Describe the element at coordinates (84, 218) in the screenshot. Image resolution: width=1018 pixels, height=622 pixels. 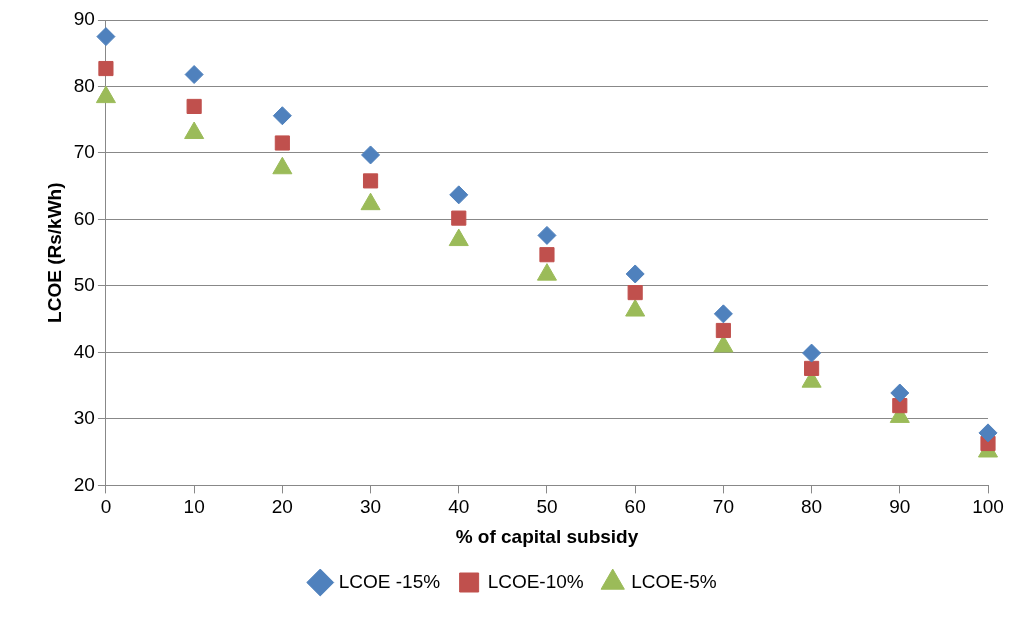
I see `y-tick-label: 60` at that location.